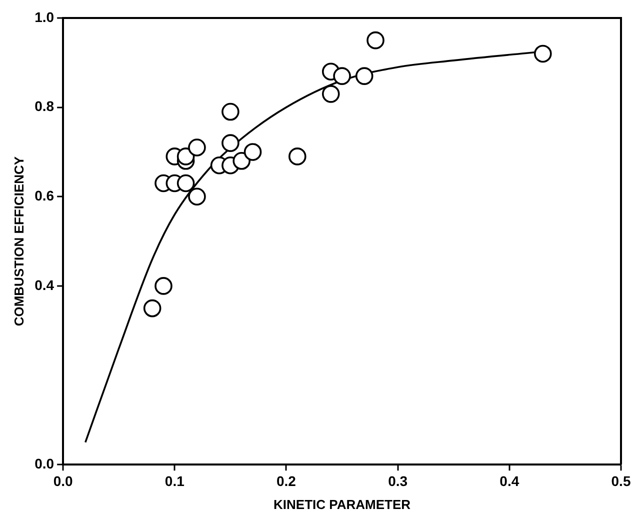 The image size is (643, 523). I want to click on y-tick-label: 0.8, so click(44, 106).